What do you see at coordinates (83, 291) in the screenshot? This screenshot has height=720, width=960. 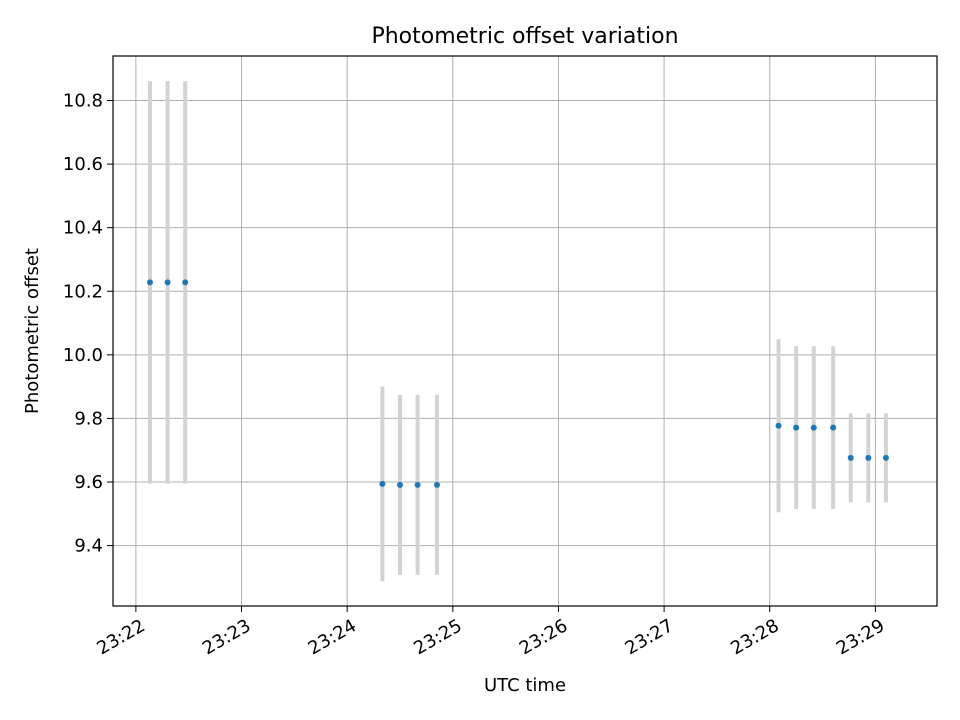 I see `y-tick-label: 10.2` at bounding box center [83, 291].